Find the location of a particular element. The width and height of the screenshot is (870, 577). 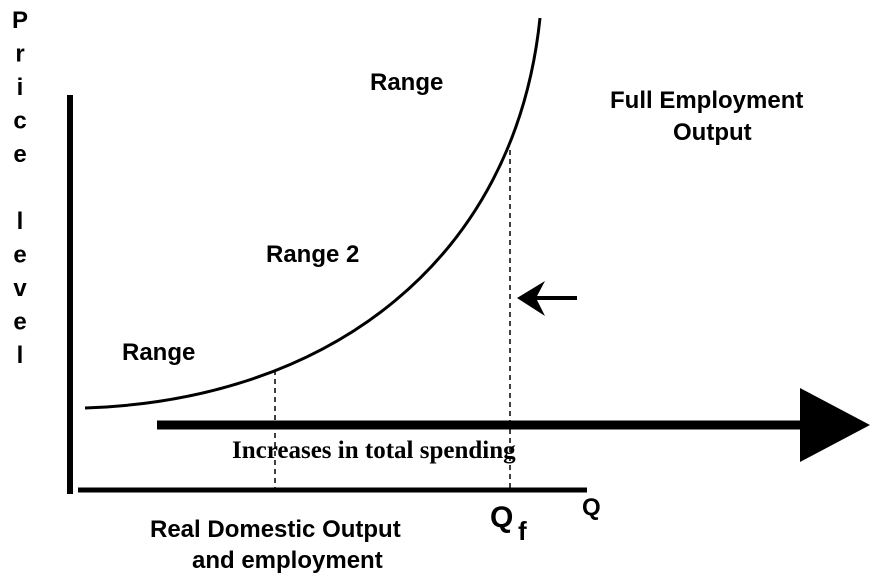

arrow-label: Increases in total spending is located at coordinates (374, 450).